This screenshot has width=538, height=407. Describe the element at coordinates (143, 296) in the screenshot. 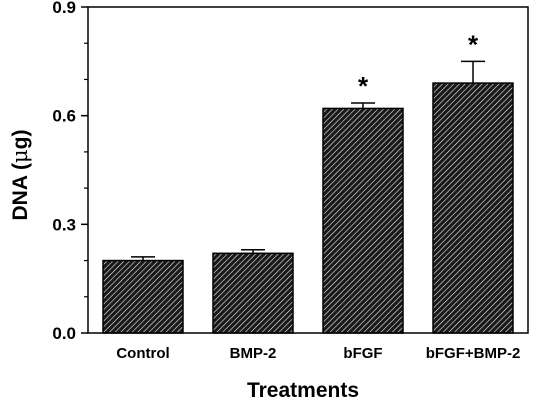

I see `bar-control` at that location.